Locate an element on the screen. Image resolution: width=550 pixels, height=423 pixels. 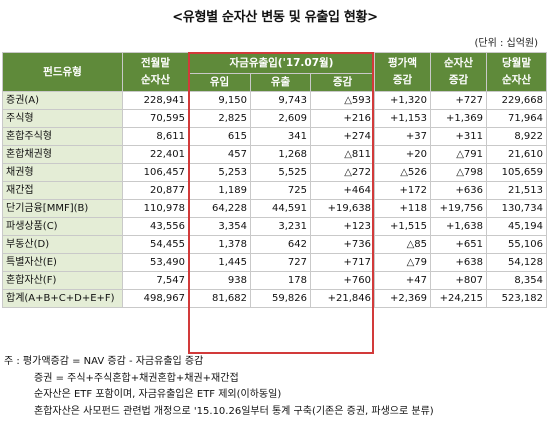
table-row: 혼합주식형 8,611 615 341 +274 +37 +311 8,922 is located at coordinates (274, 136).